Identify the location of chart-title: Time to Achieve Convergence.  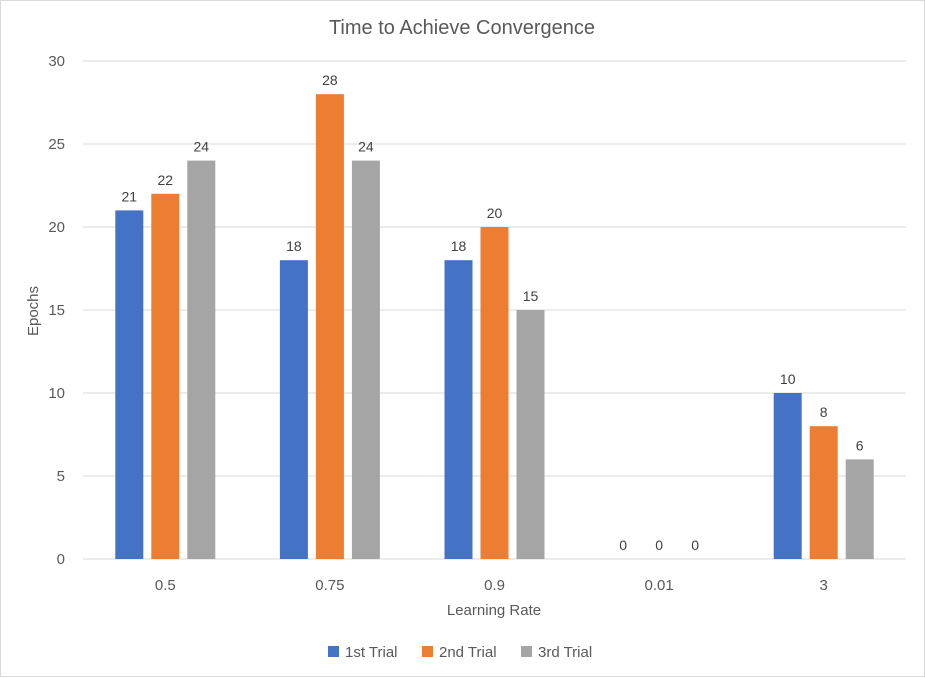
(462, 28).